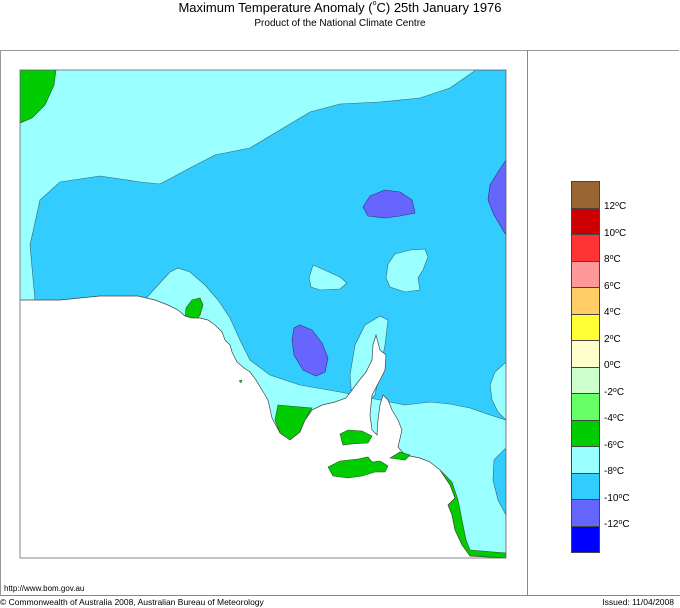  I want to click on map-subtitle: Product of the National Climate Centre, so click(340, 23).